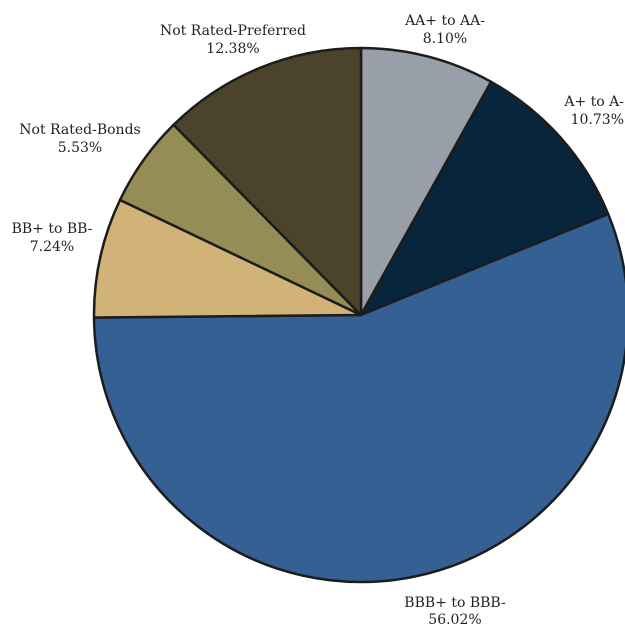 The height and width of the screenshot is (625, 625). Describe the element at coordinates (79, 130) in the screenshot. I see `label-nr-bonds: Not Rated-Bonds` at that location.